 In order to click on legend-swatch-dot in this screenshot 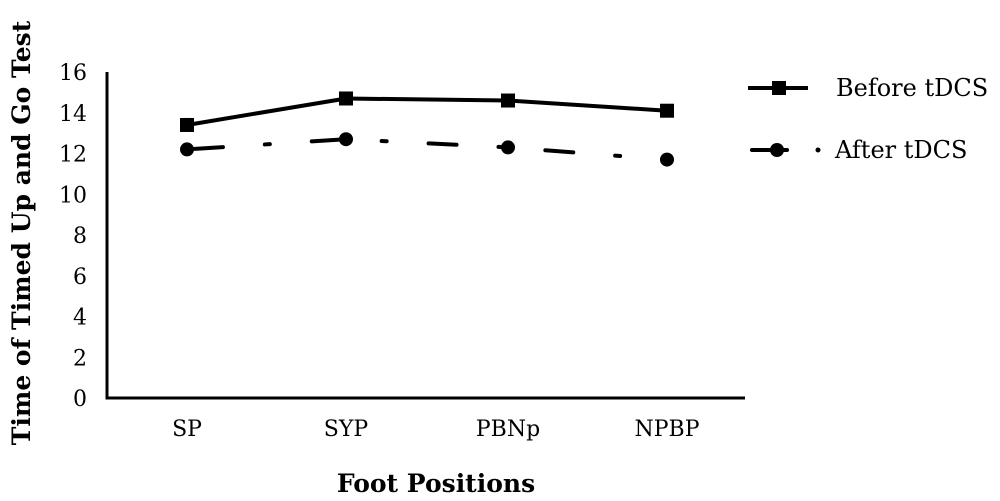, I will do `click(818, 150)`.